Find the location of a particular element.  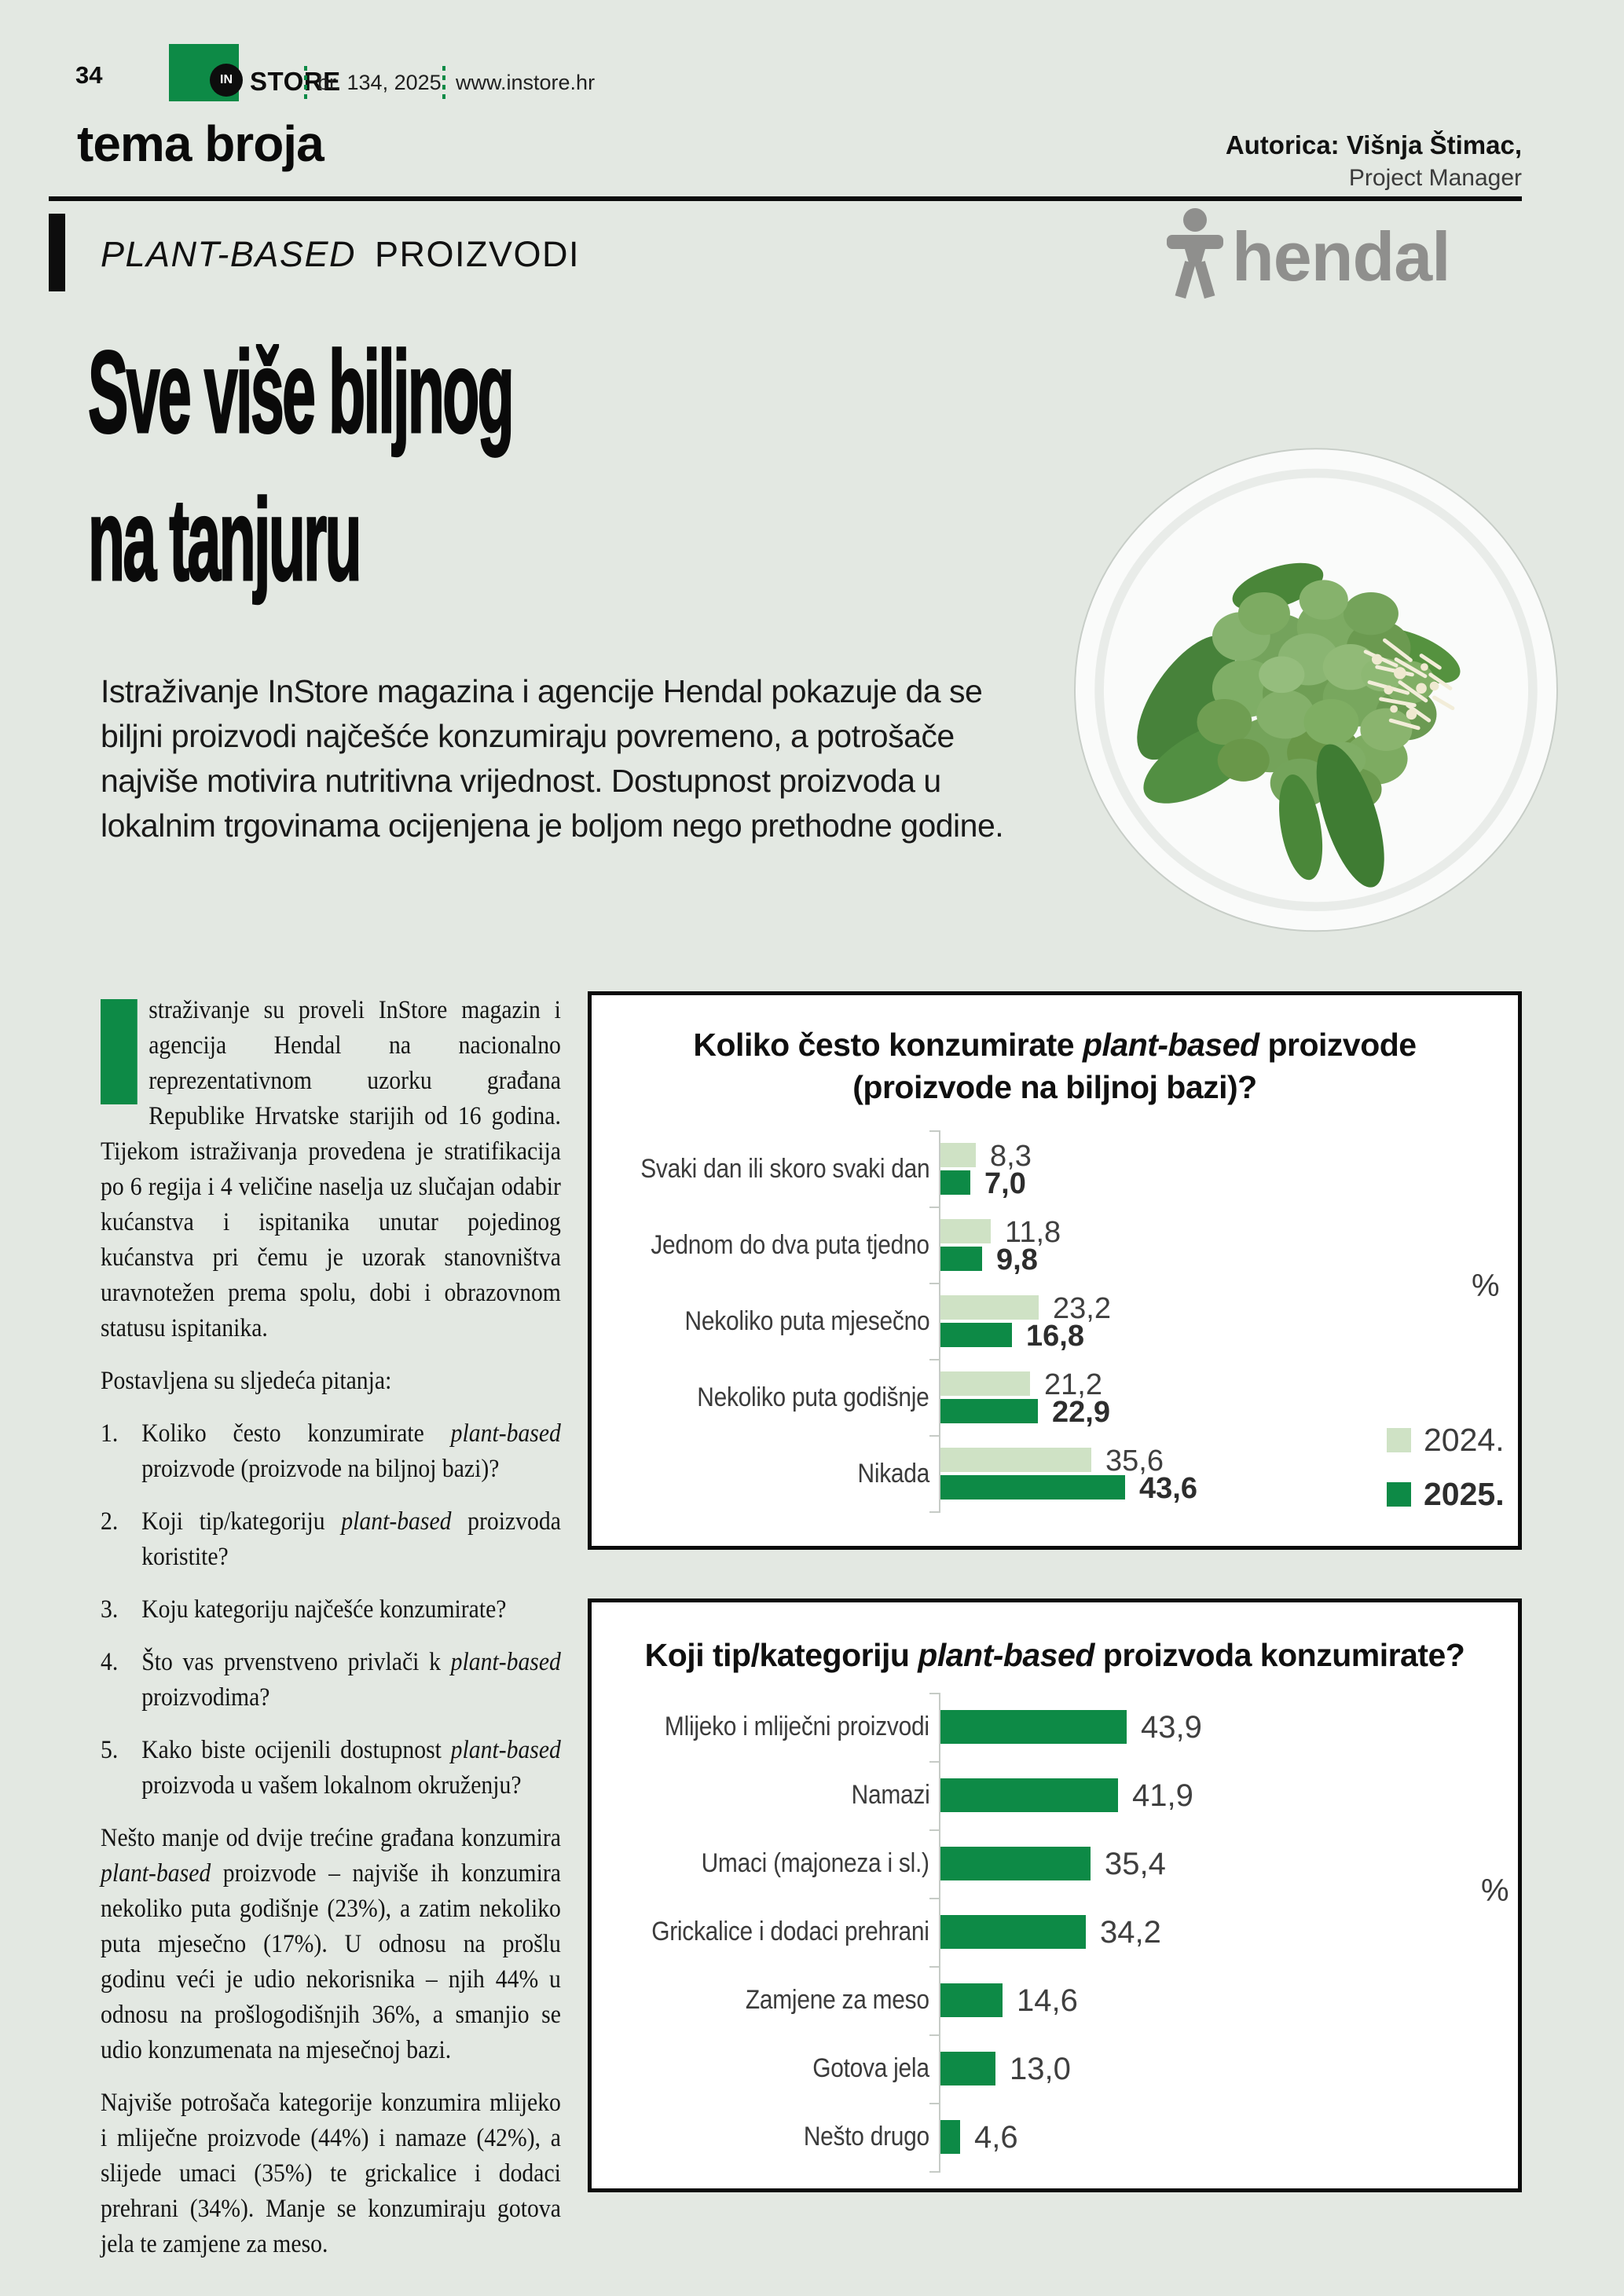

grated-cheese is located at coordinates (1409, 684).